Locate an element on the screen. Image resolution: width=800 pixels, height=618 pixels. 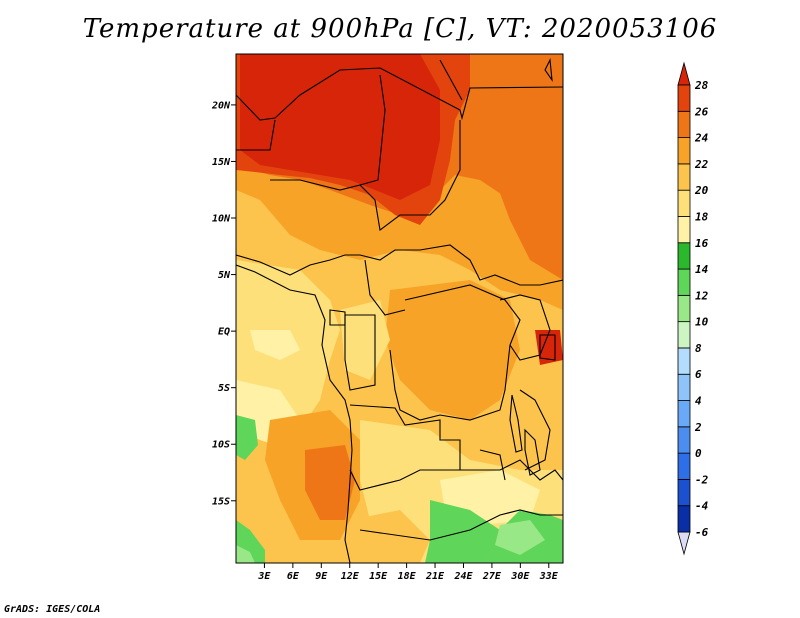
lon-tick-label: 18E is located at coordinates (407, 576).